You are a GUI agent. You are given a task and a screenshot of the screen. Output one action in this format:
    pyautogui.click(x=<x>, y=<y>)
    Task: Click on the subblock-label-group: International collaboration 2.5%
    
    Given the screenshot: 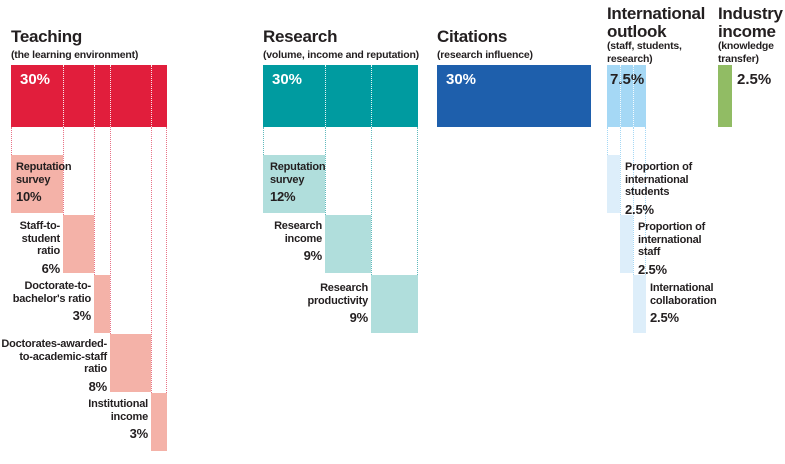 What is the action you would take?
    pyautogui.click(x=700, y=303)
    